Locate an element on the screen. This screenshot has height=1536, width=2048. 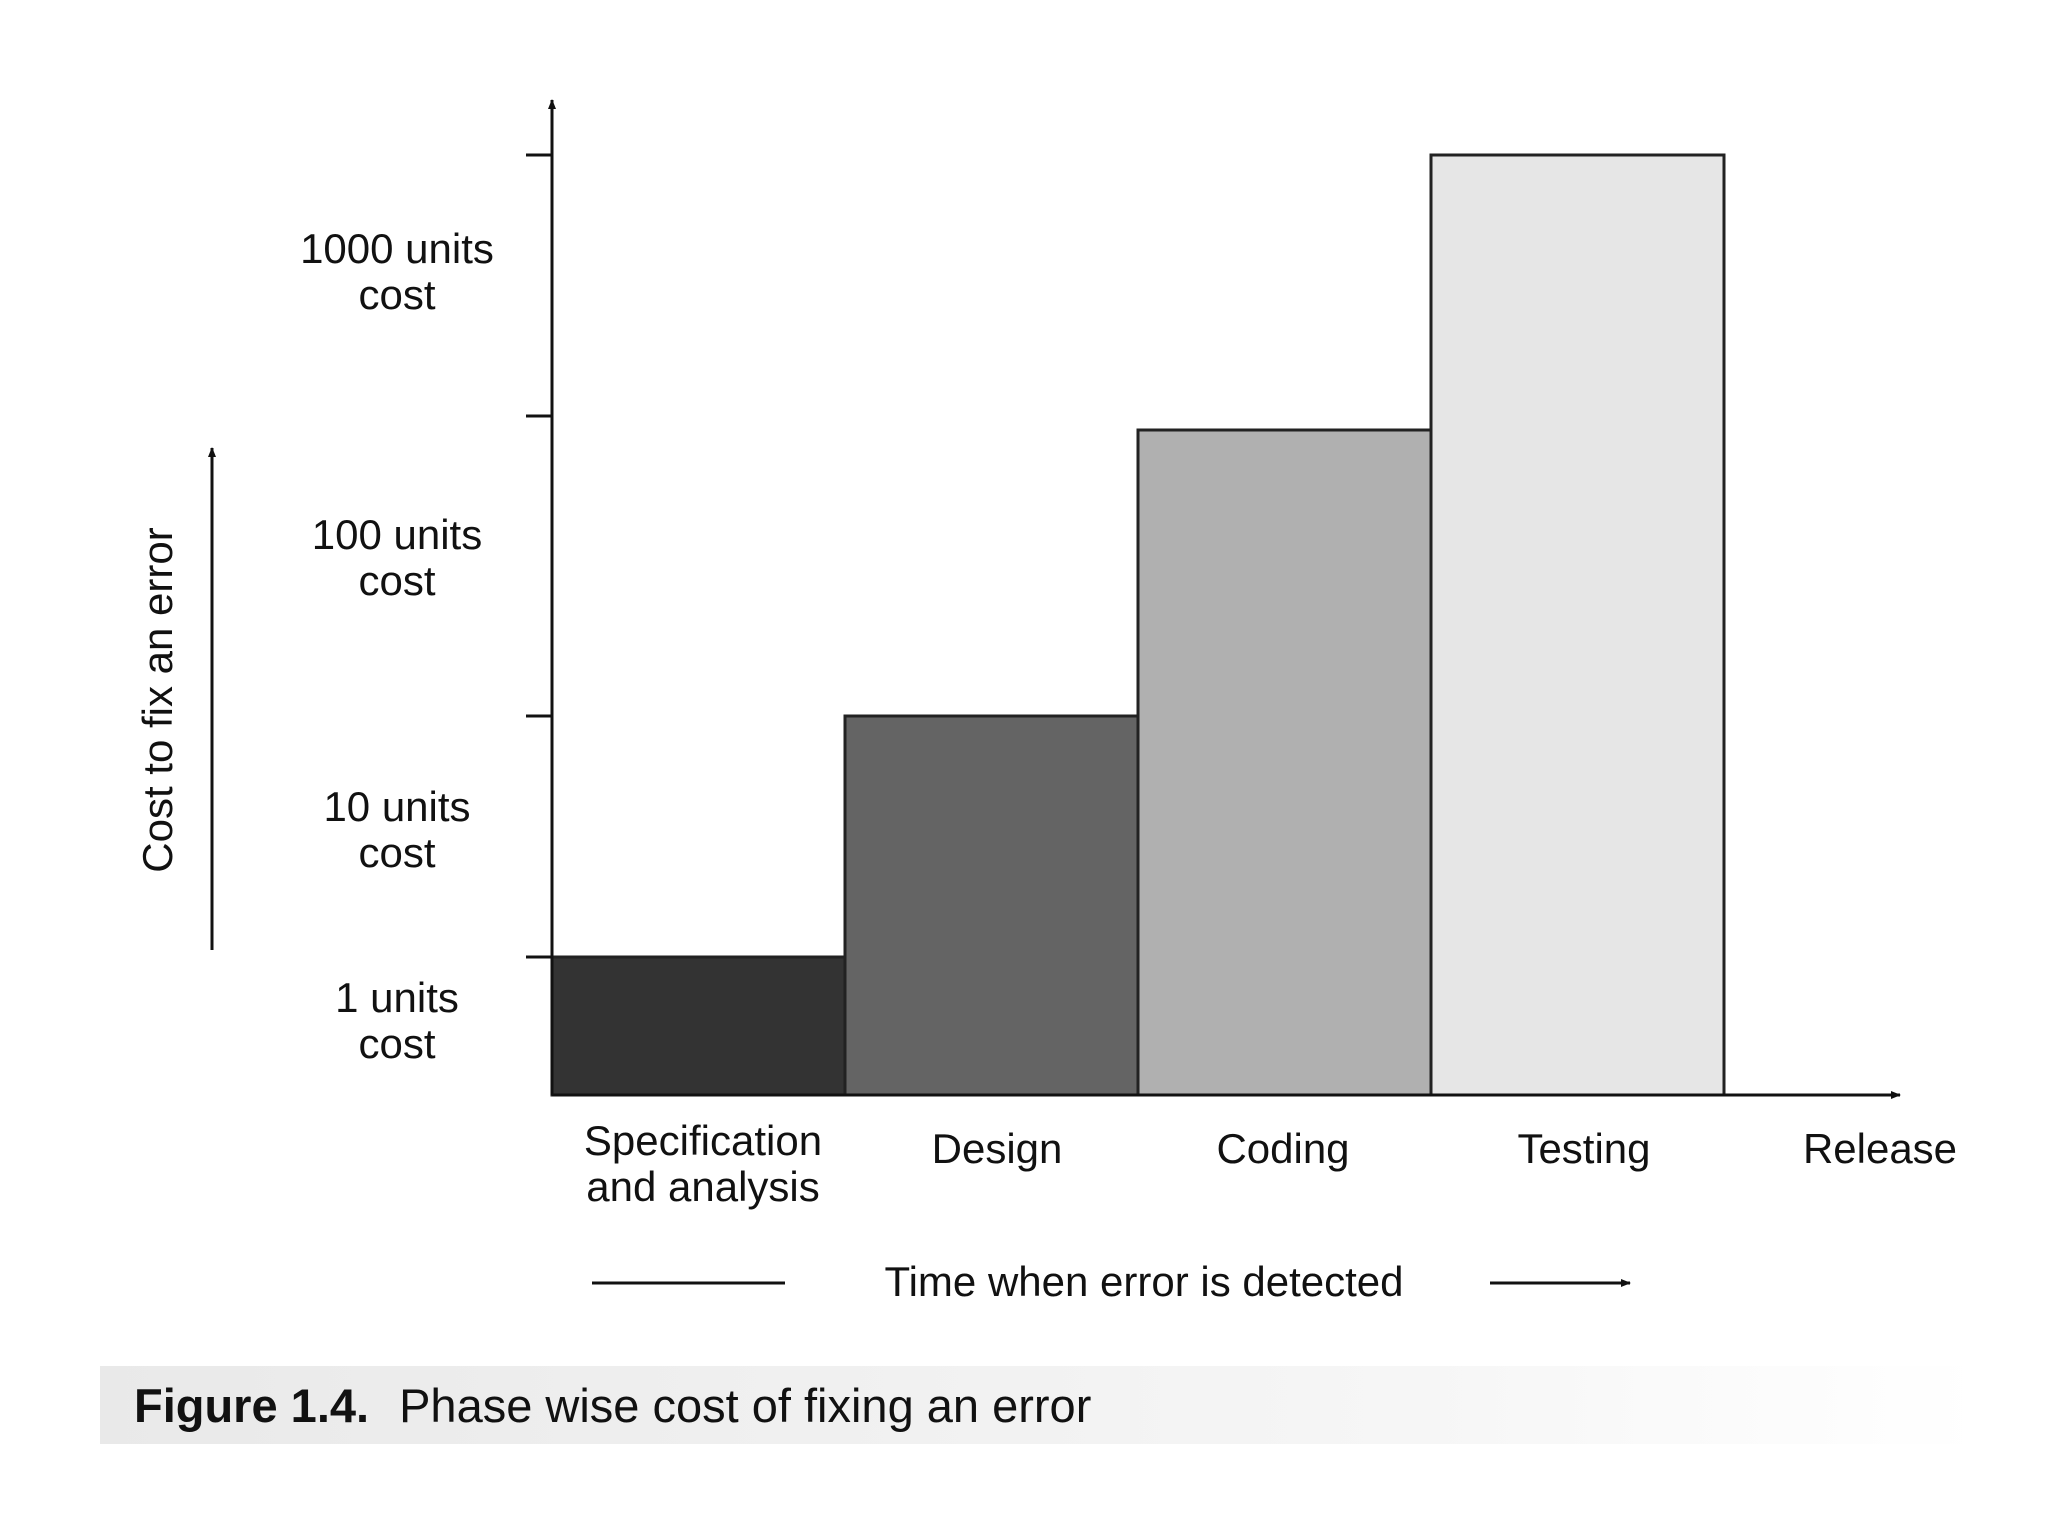
x-category-label: Release is located at coordinates (1880, 1148).